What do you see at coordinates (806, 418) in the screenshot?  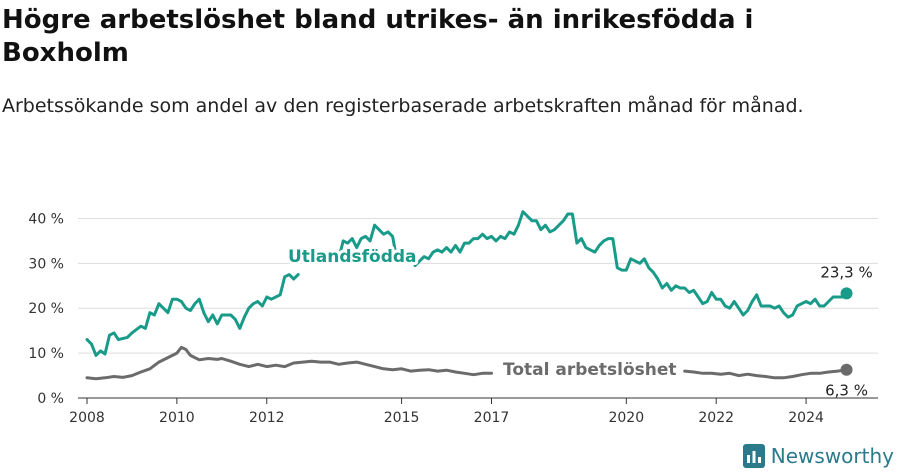 I see `x-tick-label: 2024` at bounding box center [806, 418].